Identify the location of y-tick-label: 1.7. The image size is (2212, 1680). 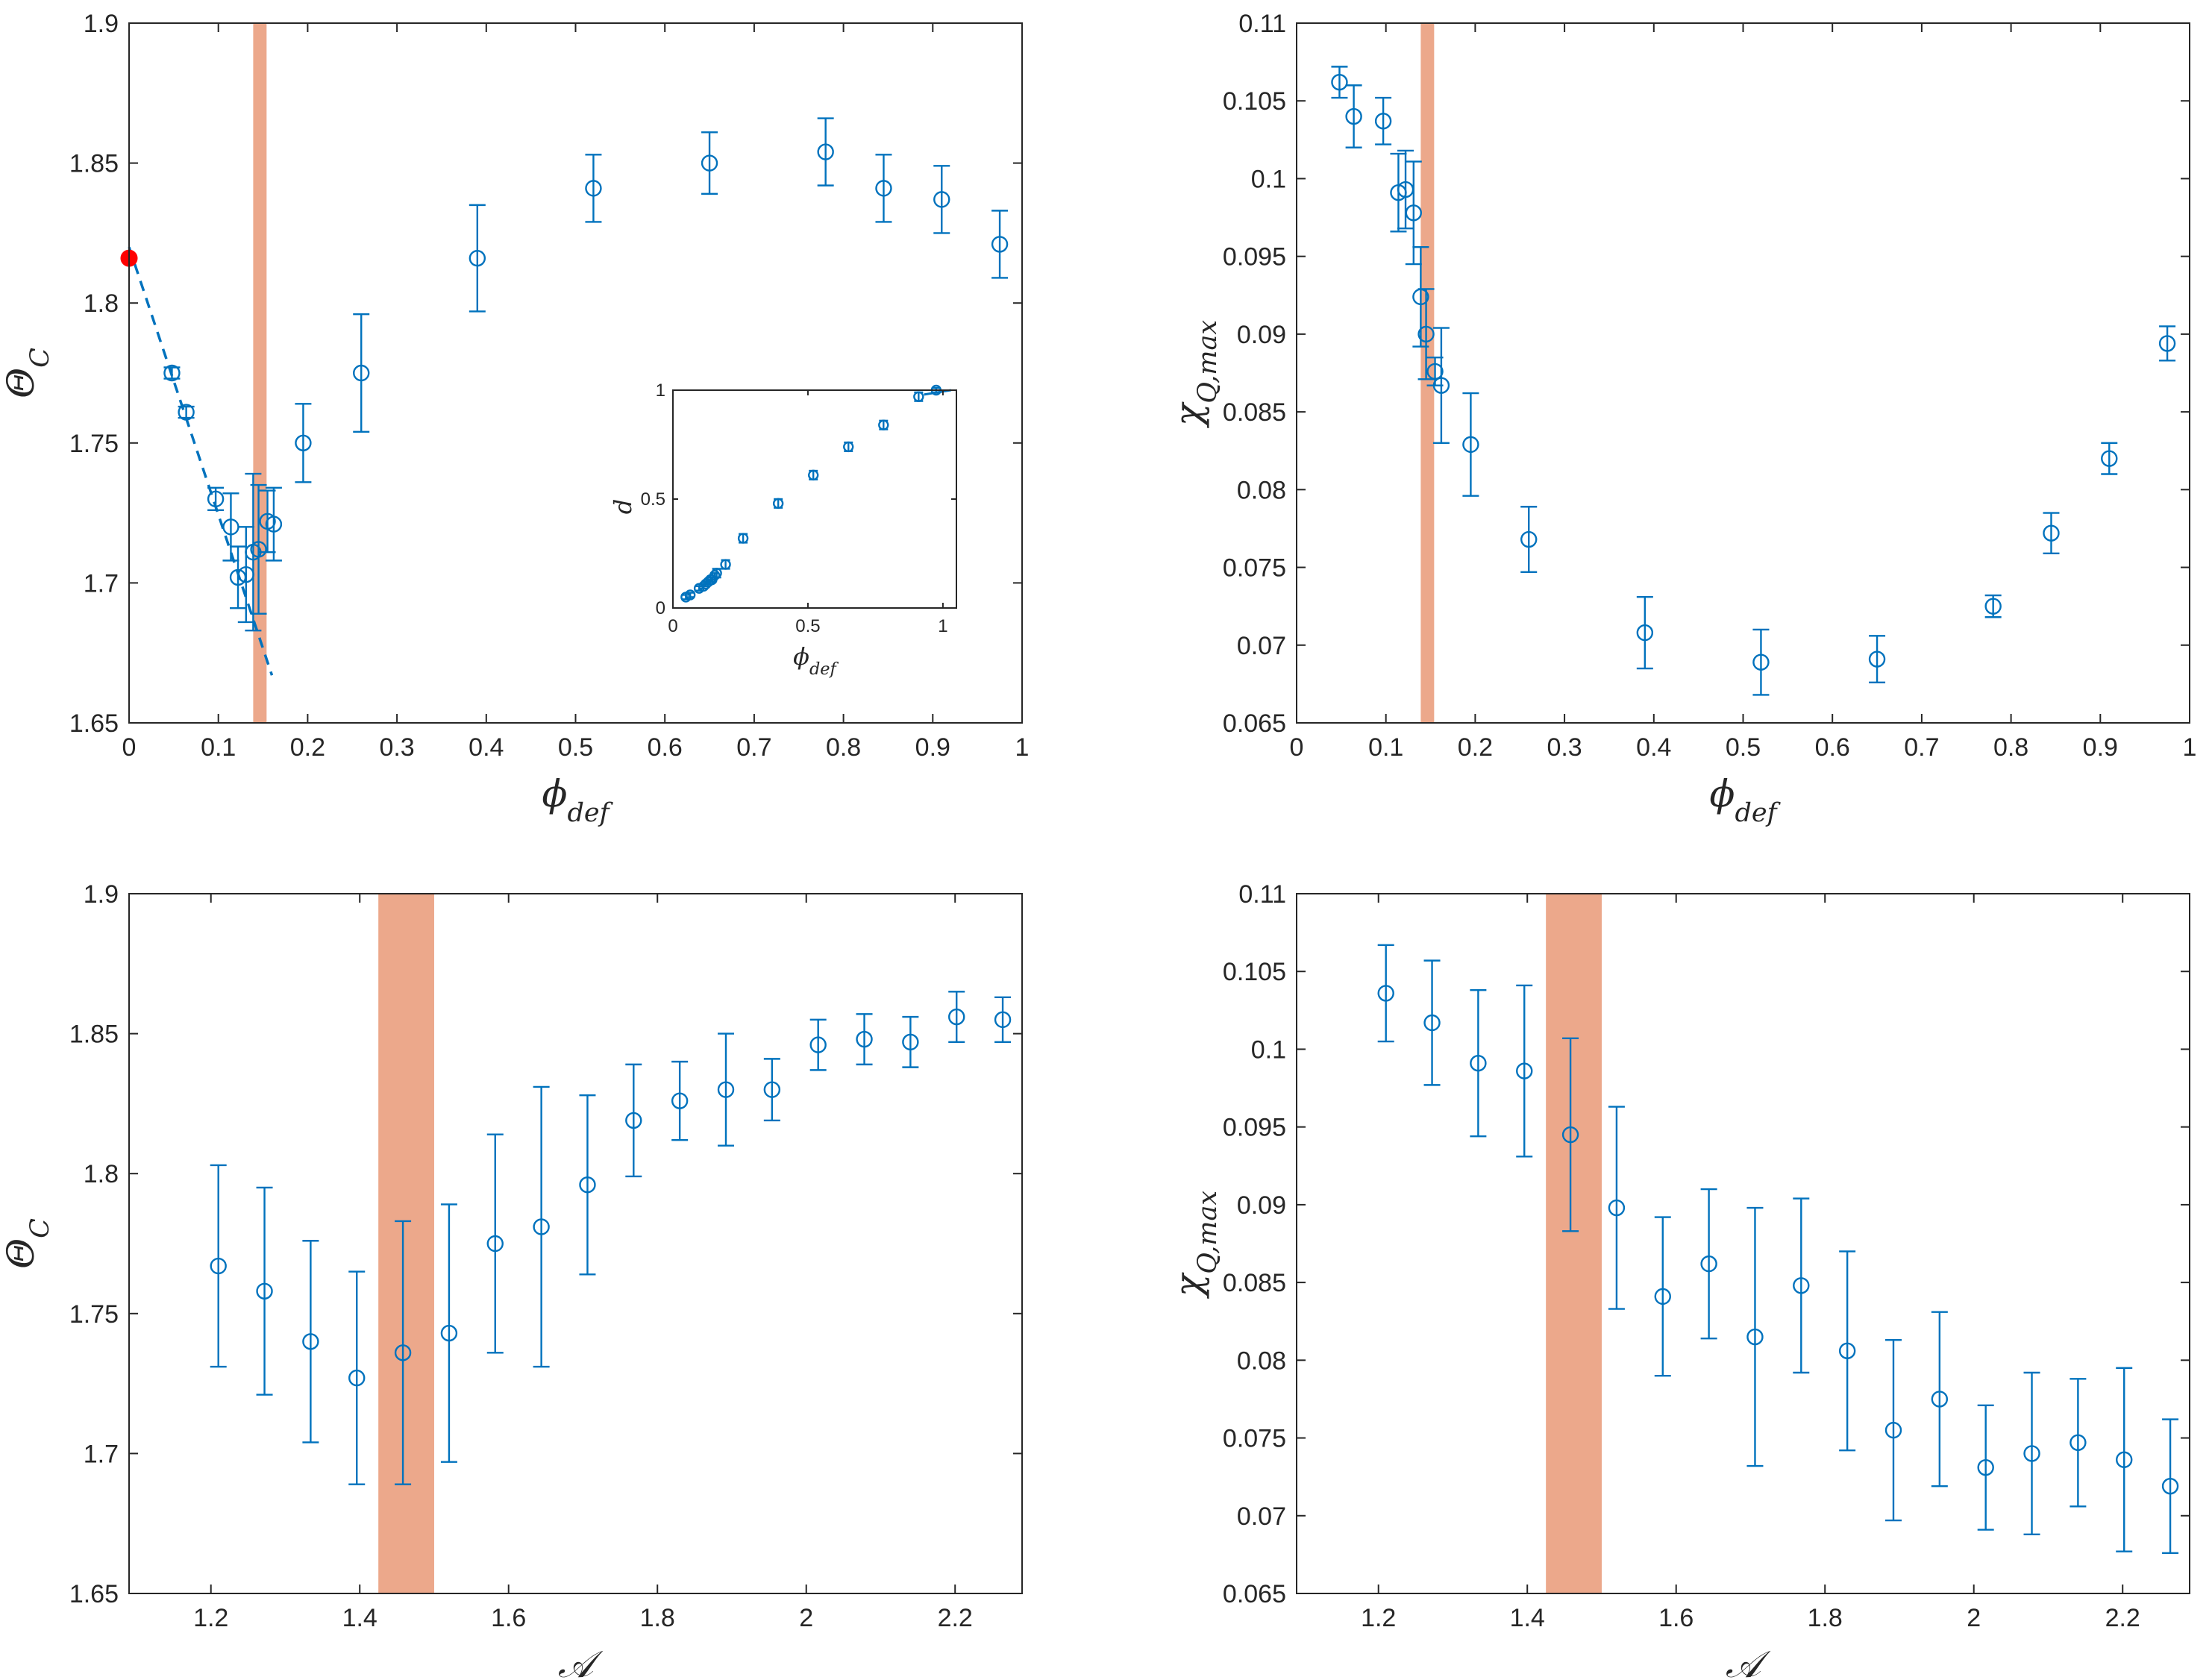
(102, 1454).